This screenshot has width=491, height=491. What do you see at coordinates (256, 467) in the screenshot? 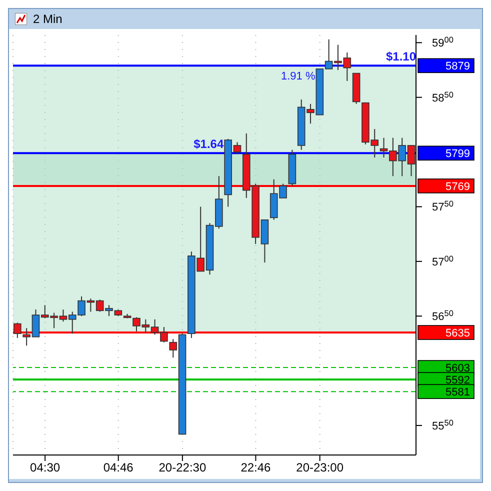
I see `x-tick-label: 22:46` at bounding box center [256, 467].